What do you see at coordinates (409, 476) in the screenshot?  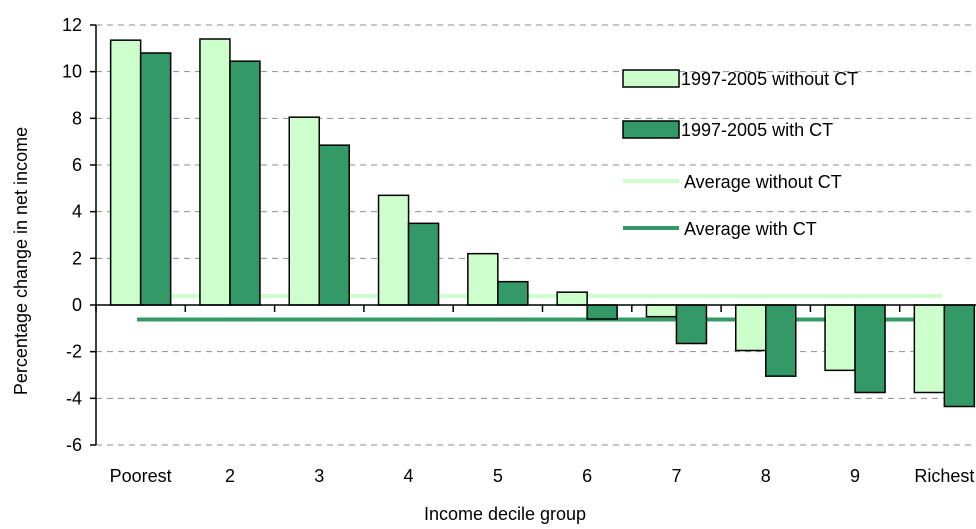 I see `x-tick-label: 4` at bounding box center [409, 476].